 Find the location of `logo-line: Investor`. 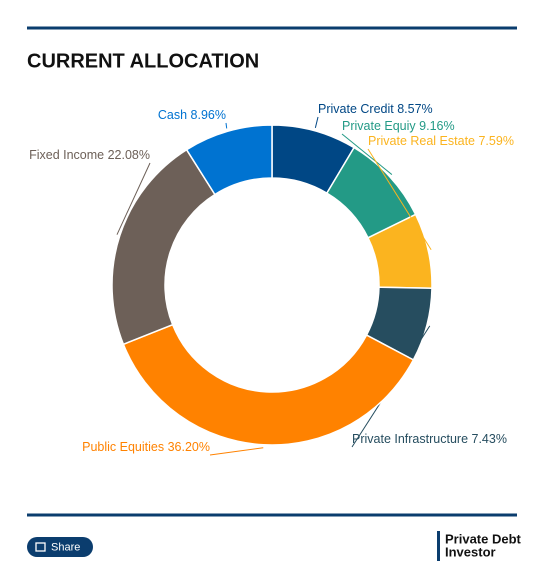

logo-line: Investor is located at coordinates (470, 551).